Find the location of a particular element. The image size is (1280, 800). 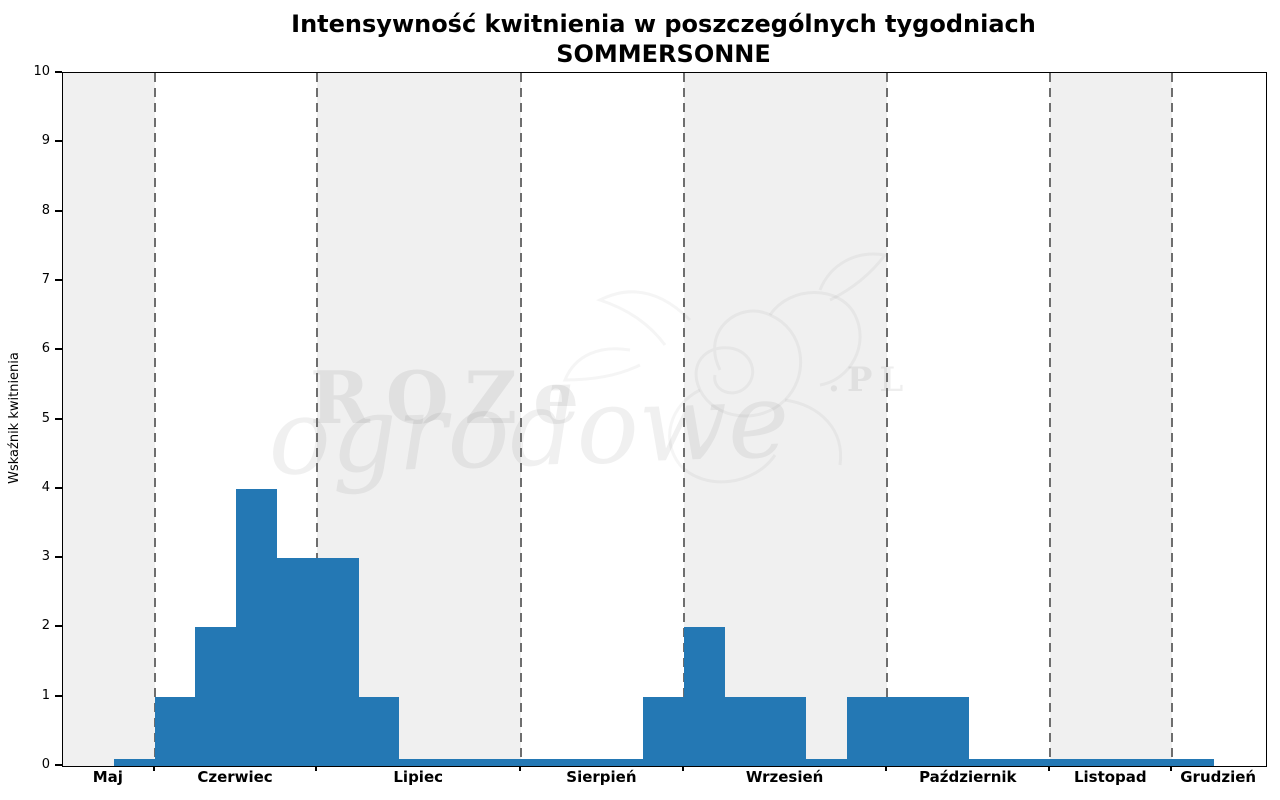

y-tick-label: 10 is located at coordinates (41, 71).